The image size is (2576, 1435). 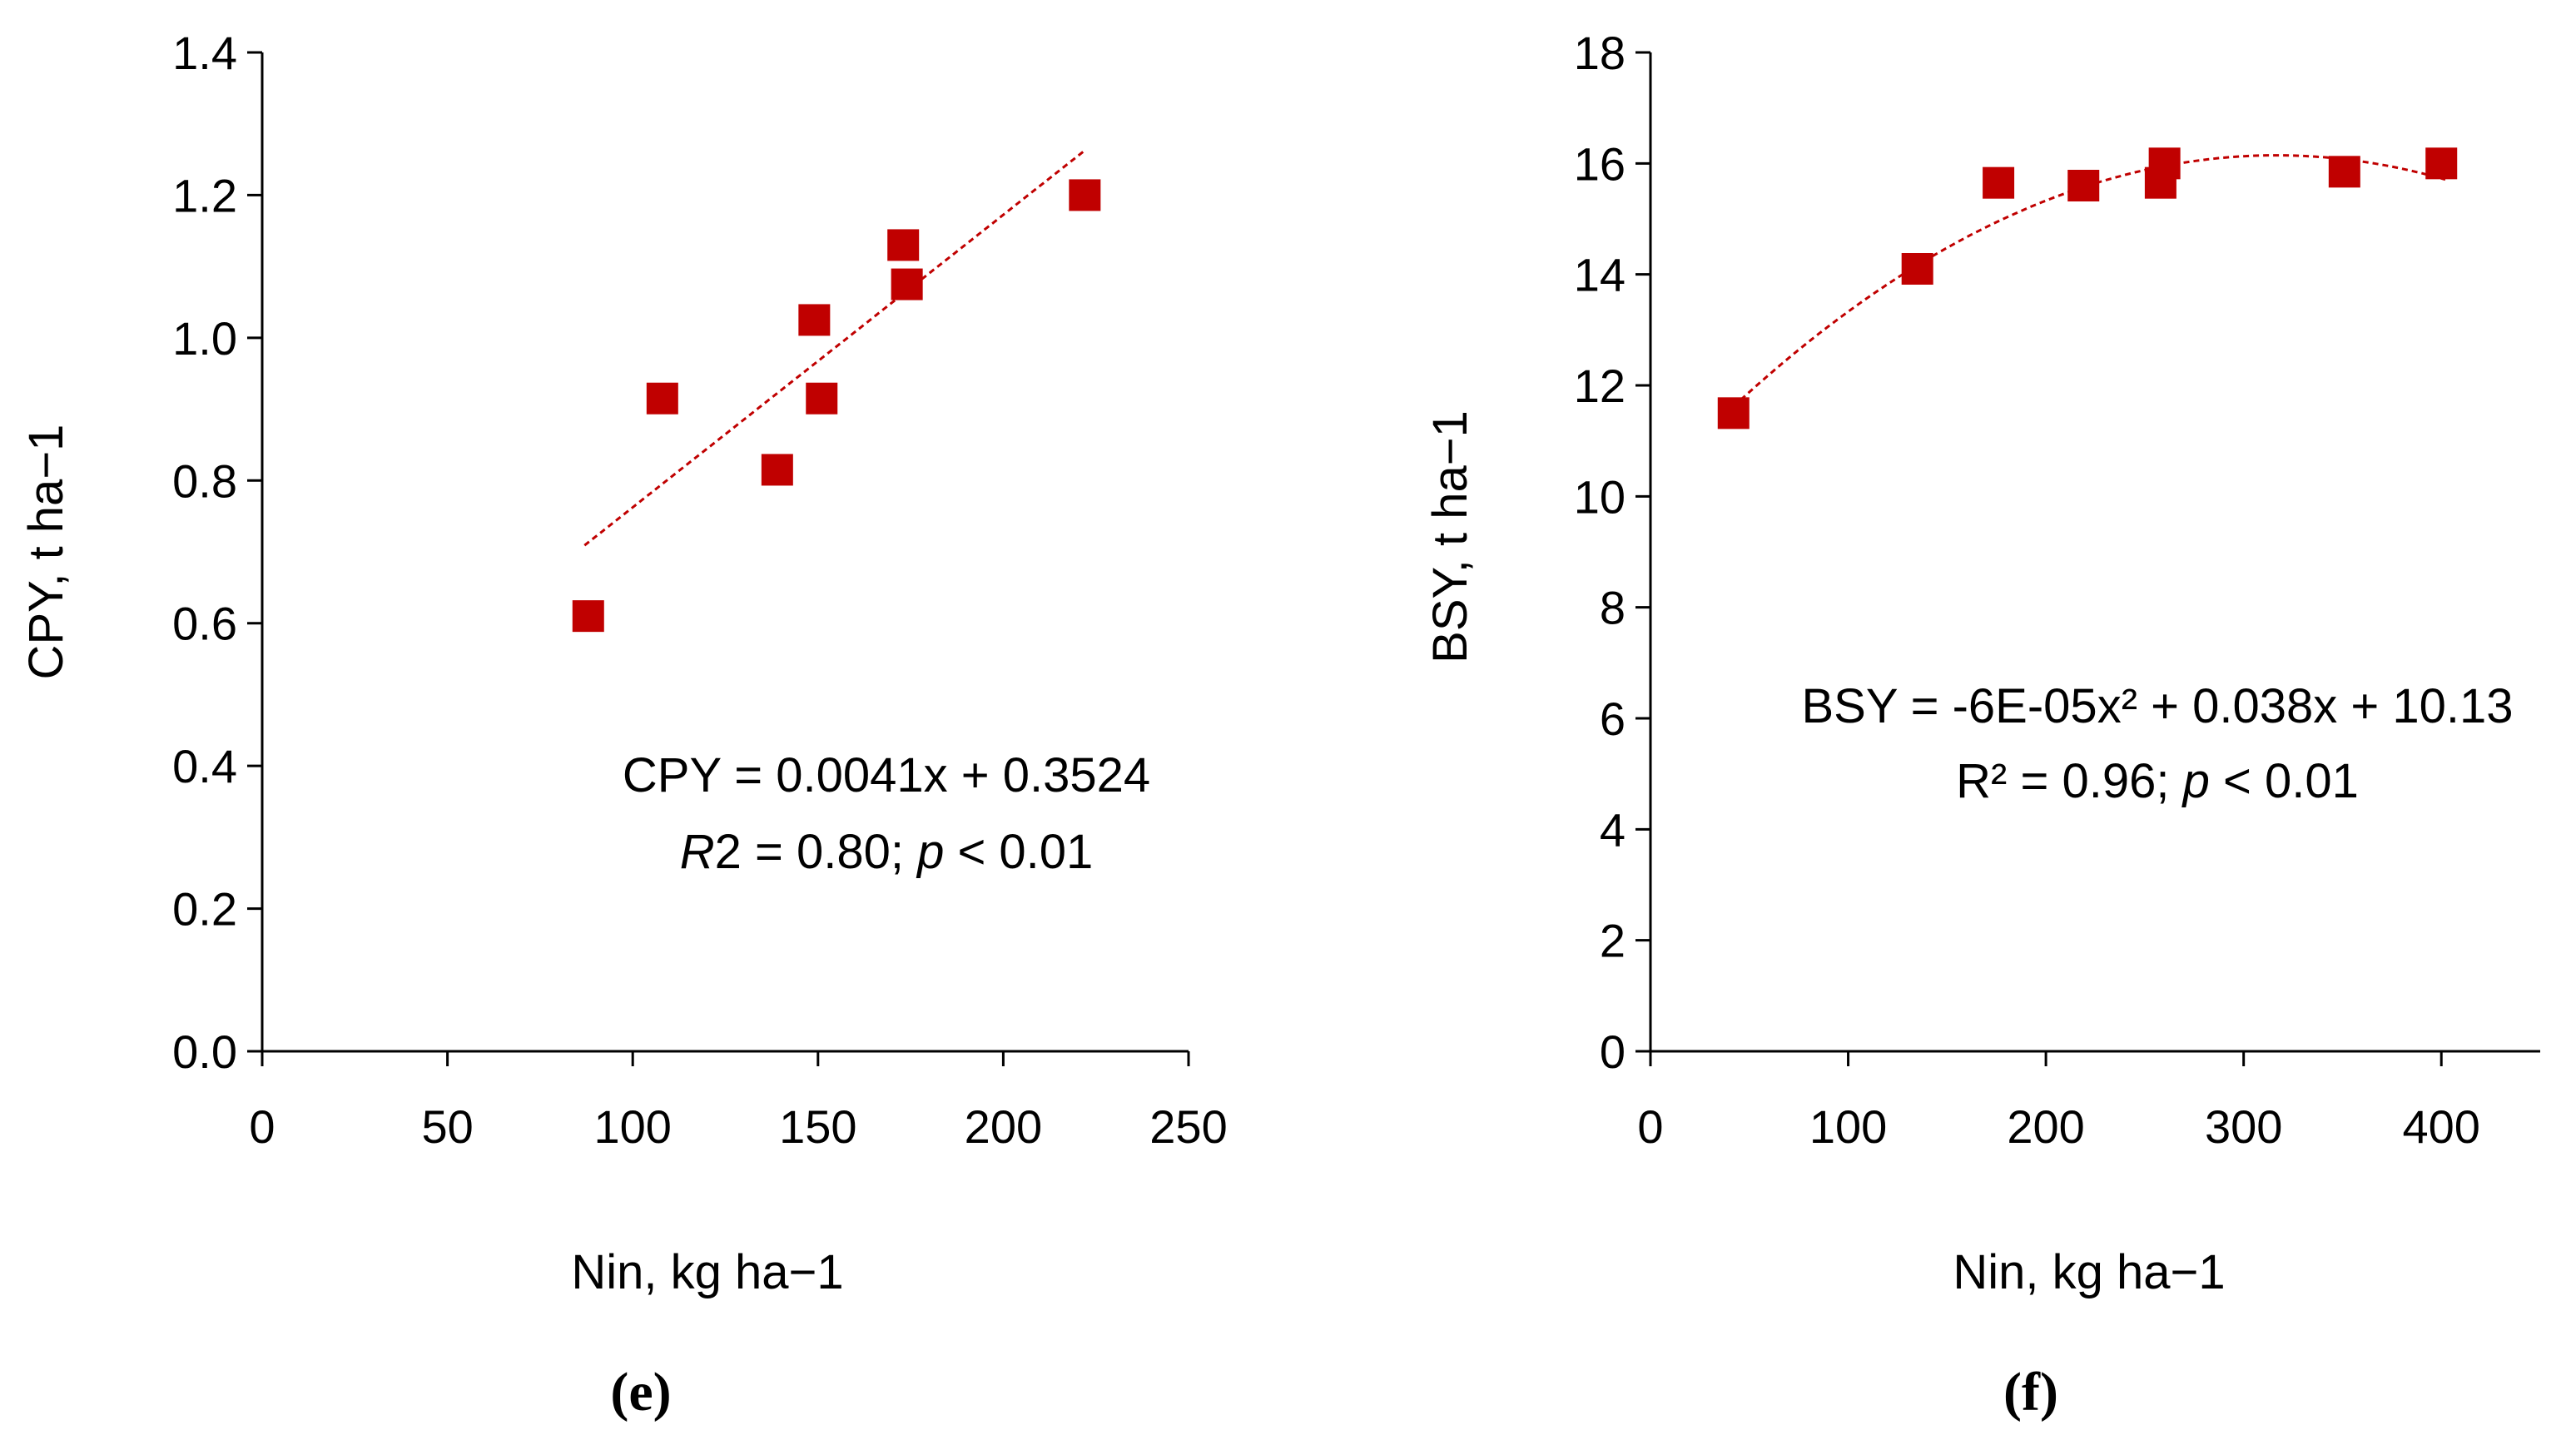 I want to click on chart-e-ytick-label: 0.6, so click(x=204, y=624).